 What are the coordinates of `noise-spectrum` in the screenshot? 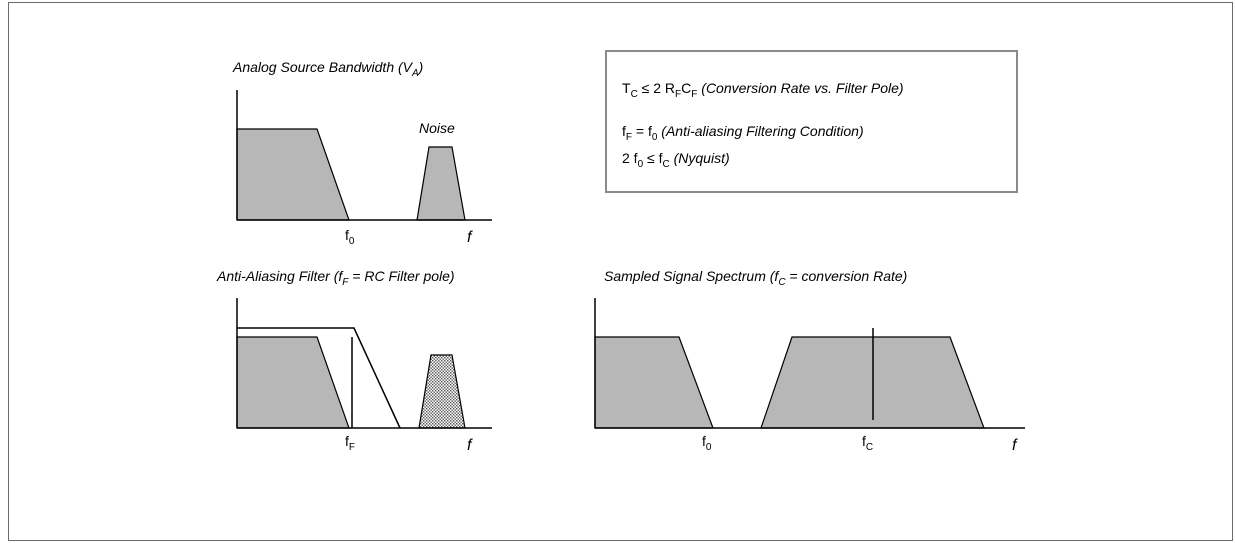 It's located at (441, 183).